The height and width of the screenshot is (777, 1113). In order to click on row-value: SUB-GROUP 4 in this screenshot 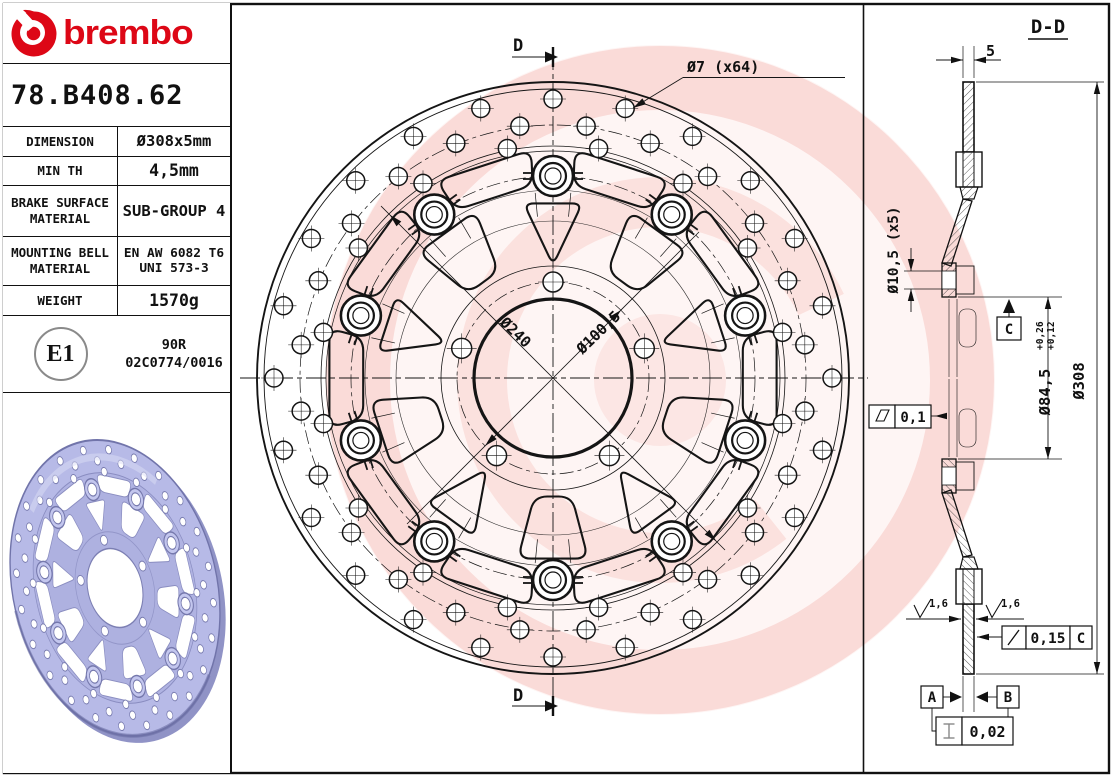, I will do `click(174, 210)`.